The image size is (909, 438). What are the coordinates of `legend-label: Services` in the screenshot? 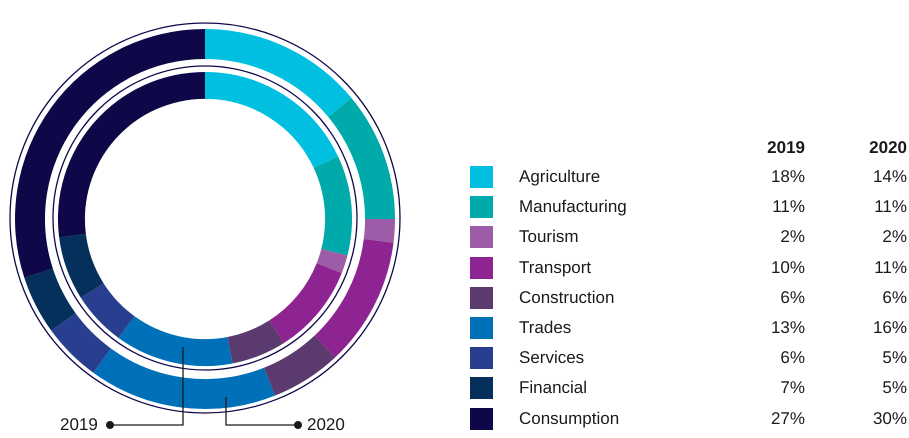 It's located at (551, 358).